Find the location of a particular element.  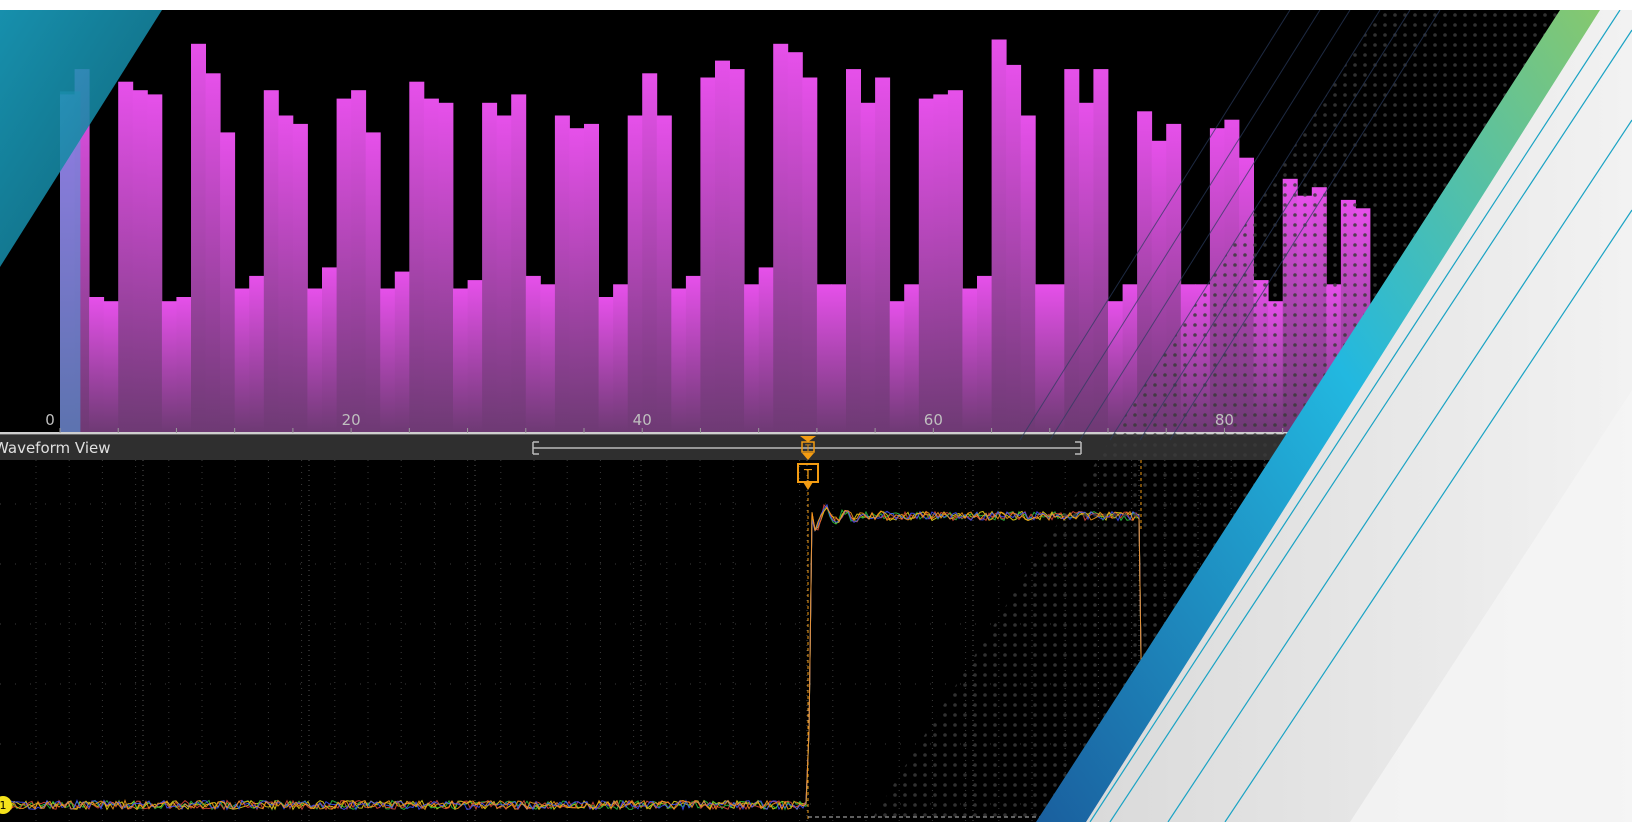

trigger-marker-label: T is located at coordinates (807, 475).